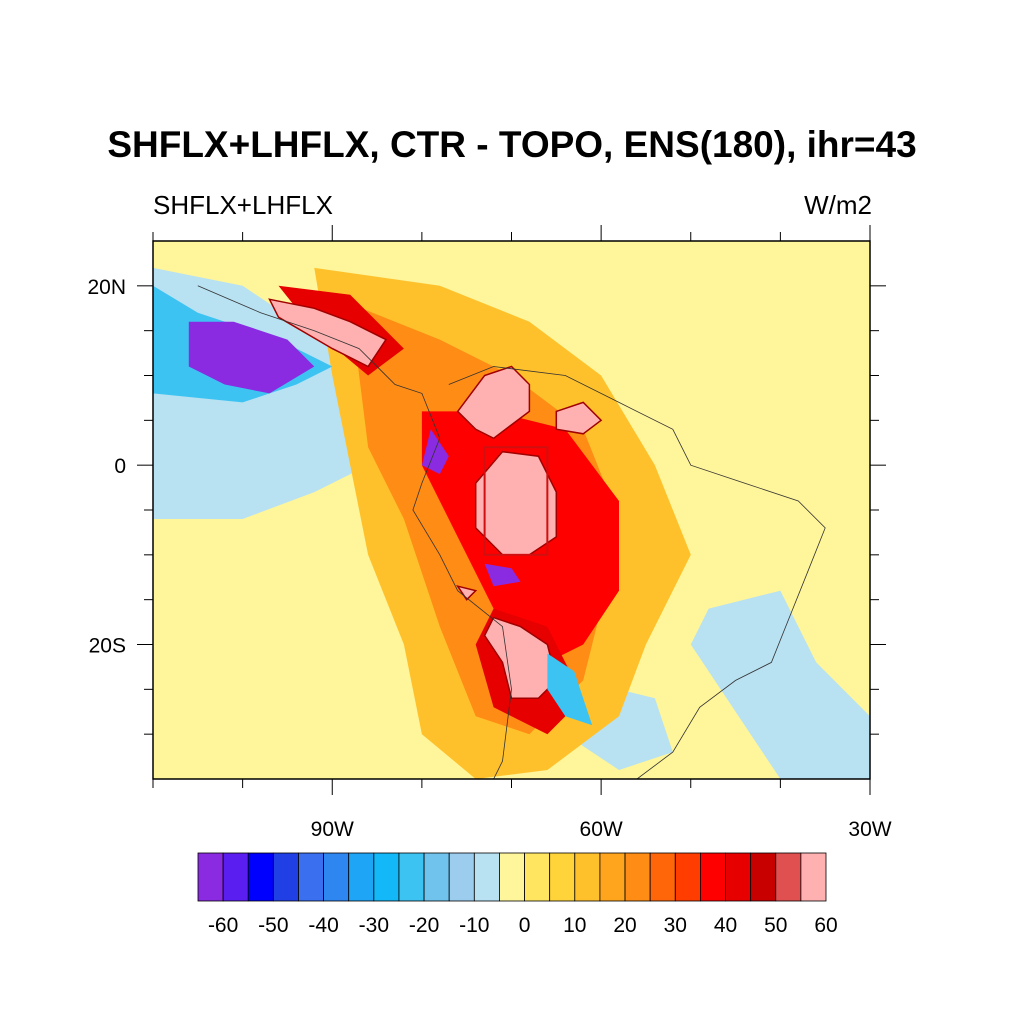 This screenshot has height=1024, width=1024. I want to click on contour-pink-small, so click(466, 593).